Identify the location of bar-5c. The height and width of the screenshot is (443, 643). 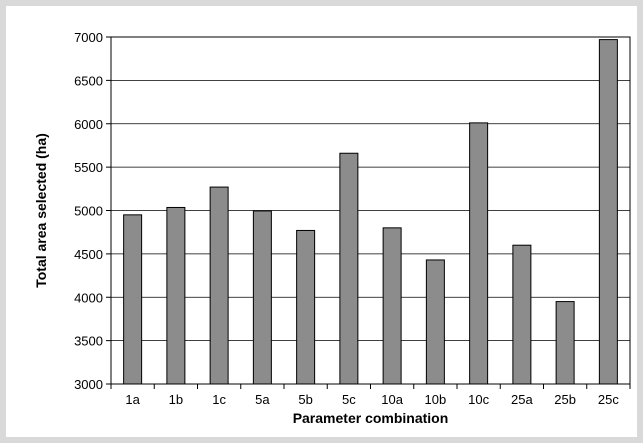
(349, 268).